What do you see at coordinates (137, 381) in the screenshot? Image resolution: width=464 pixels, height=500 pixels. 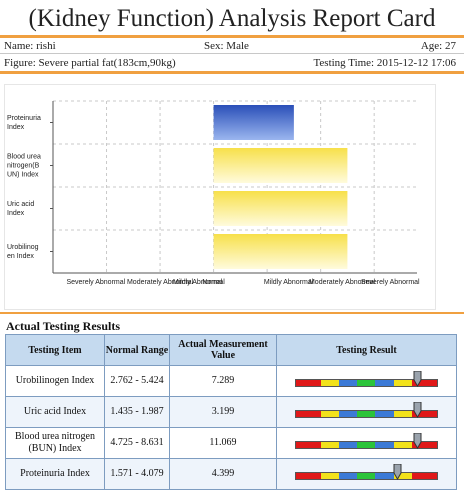 I see `normal-range: 2.762 - 5.424` at bounding box center [137, 381].